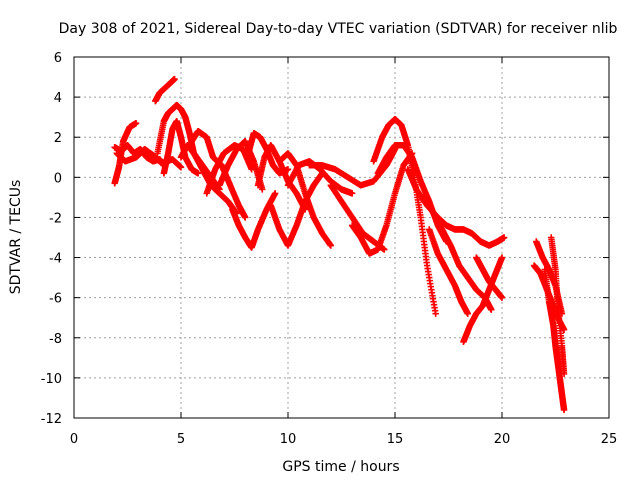 Image resolution: width=640 pixels, height=480 pixels. What do you see at coordinates (288, 439) in the screenshot?
I see `x-tick-label: 10` at bounding box center [288, 439].